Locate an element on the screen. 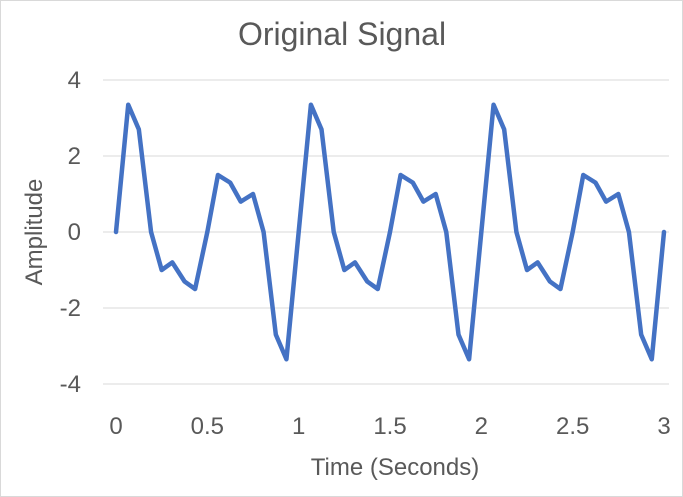  y-axis-title: Amplitude is located at coordinates (34, 232).